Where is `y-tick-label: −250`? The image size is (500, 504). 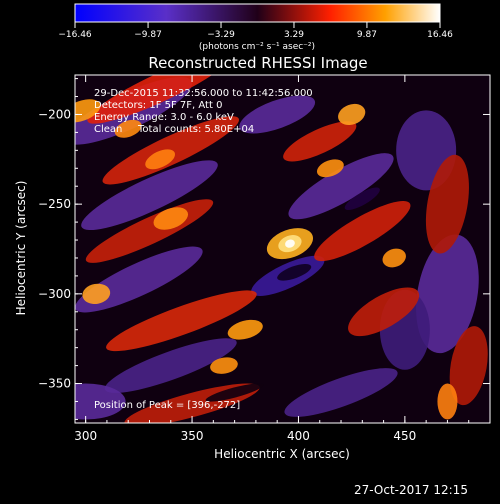
y-tick-label: −250 is located at coordinates (54, 204).